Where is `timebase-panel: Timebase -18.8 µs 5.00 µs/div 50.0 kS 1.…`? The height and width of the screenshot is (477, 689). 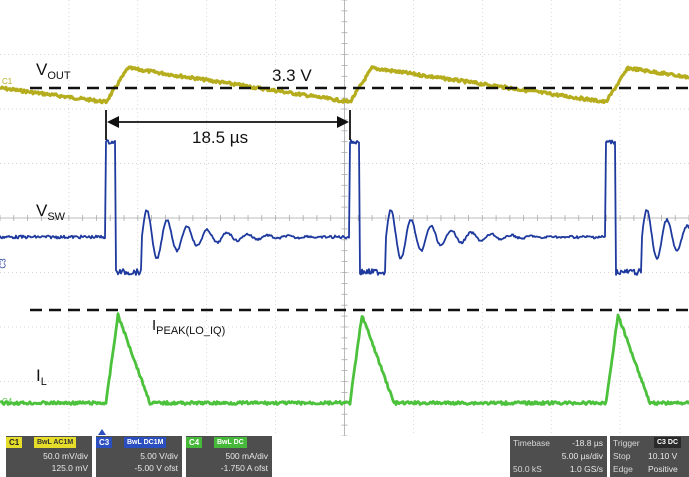 timebase-panel: Timebase -18.8 µs 5.00 µs/div 50.0 kS 1.… is located at coordinates (558, 456).